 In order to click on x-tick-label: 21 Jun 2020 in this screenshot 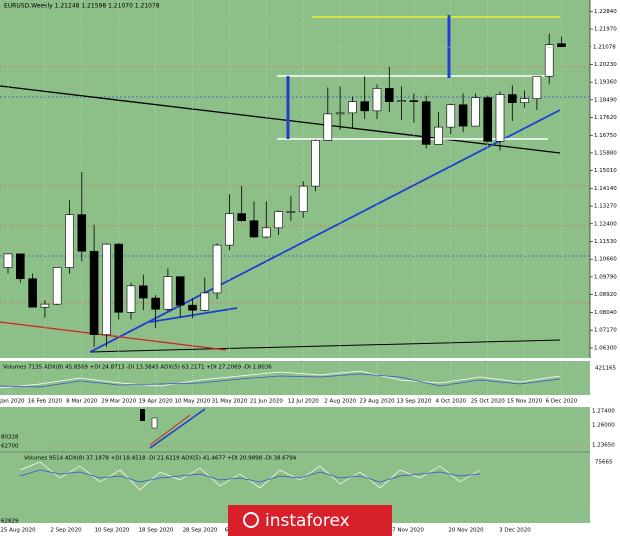, I will do `click(267, 402)`.